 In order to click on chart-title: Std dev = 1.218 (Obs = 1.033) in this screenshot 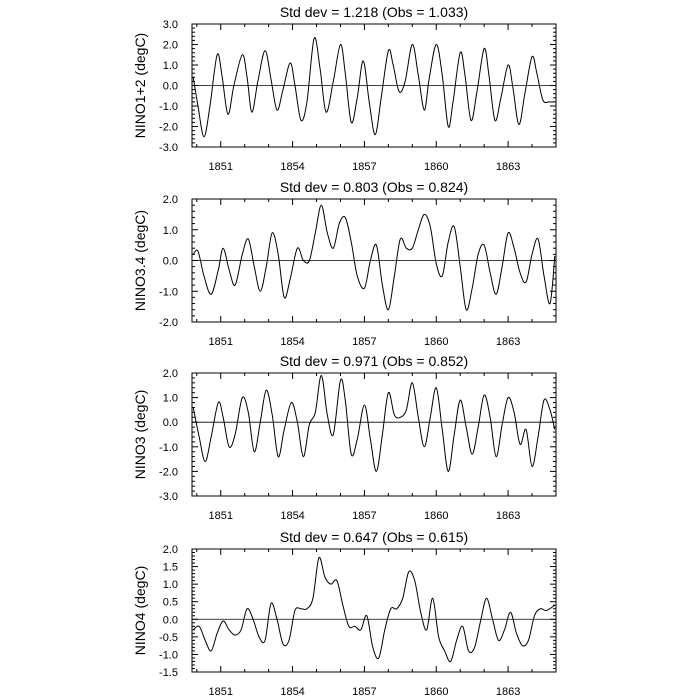, I will do `click(374, 12)`.